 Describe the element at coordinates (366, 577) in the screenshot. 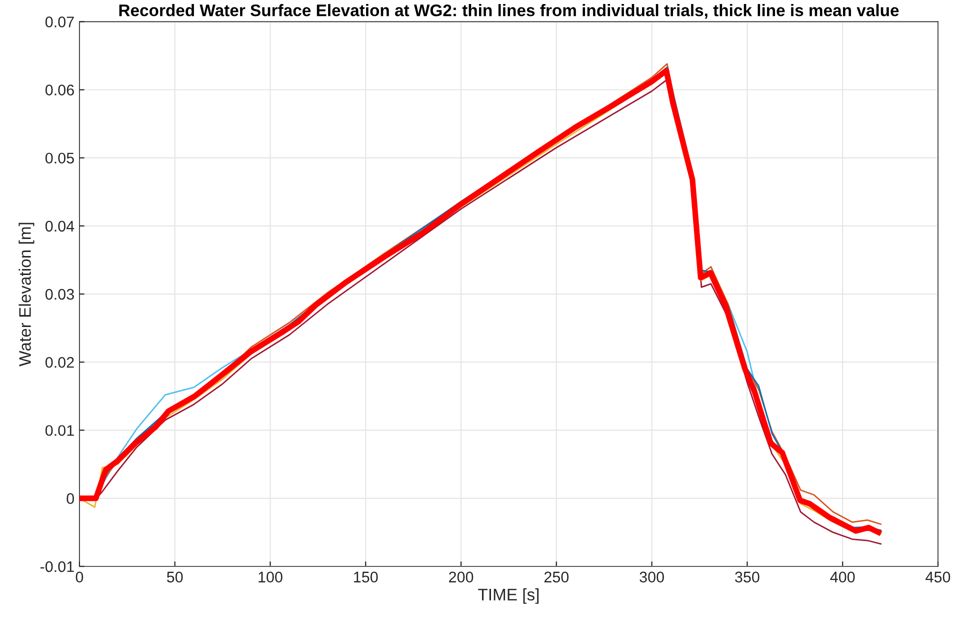

I see `x-tick-label: 150` at that location.